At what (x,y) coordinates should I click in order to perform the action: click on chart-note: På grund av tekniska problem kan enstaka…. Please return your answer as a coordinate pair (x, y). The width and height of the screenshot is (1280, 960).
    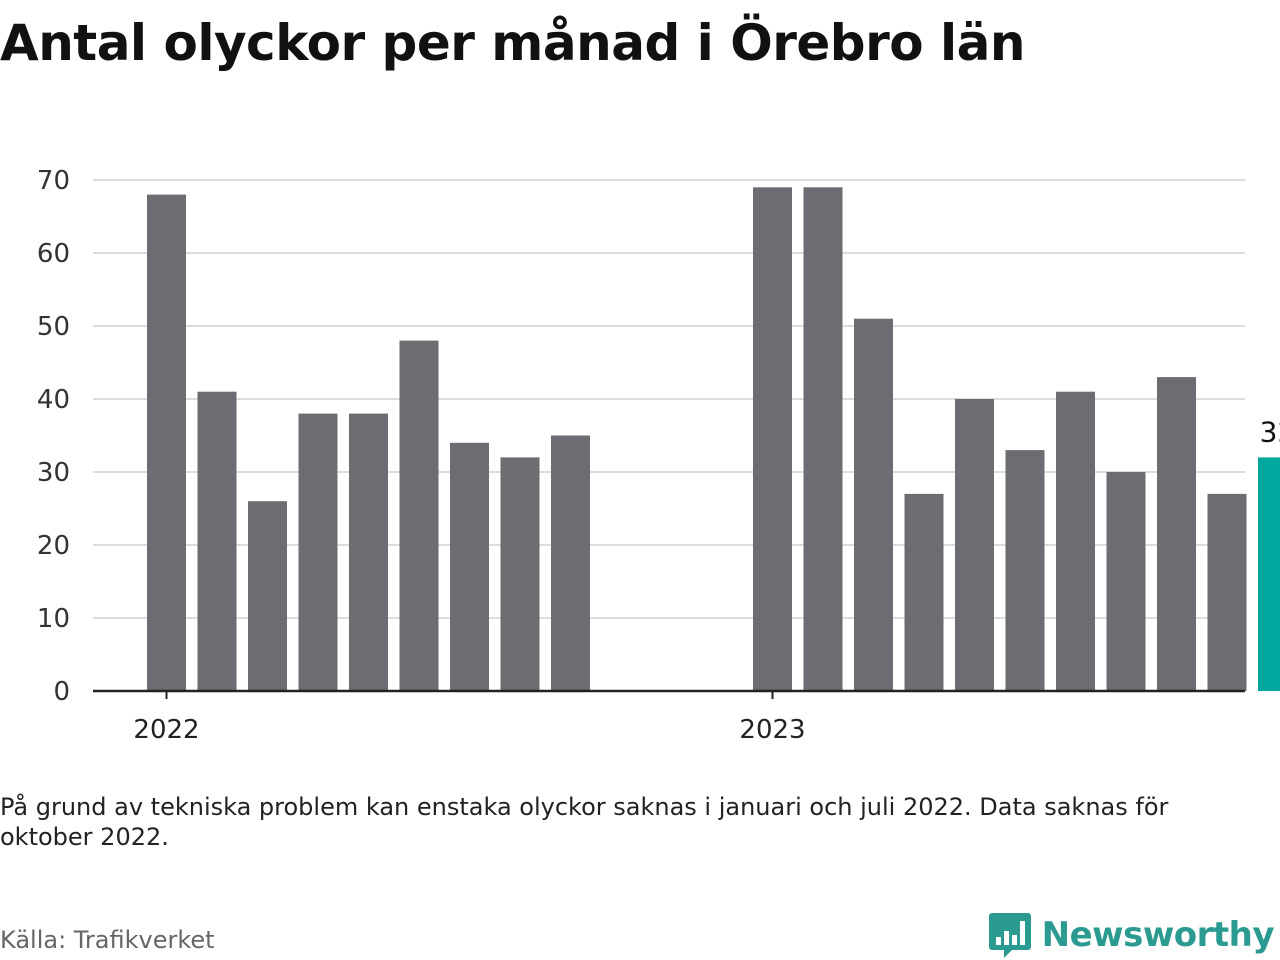
    Looking at the image, I should click on (584, 822).